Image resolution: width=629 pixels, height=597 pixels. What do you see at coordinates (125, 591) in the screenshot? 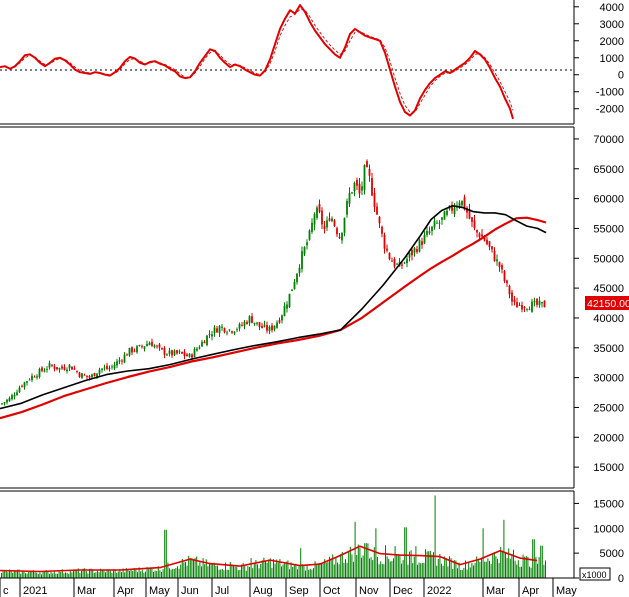
I see `time-tick-label: Apr` at bounding box center [125, 591].